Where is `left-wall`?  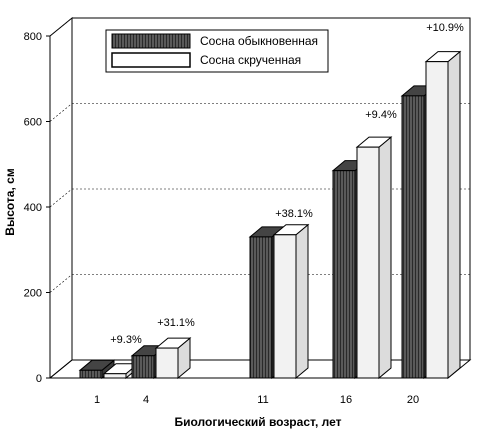 left-wall is located at coordinates (61, 197).